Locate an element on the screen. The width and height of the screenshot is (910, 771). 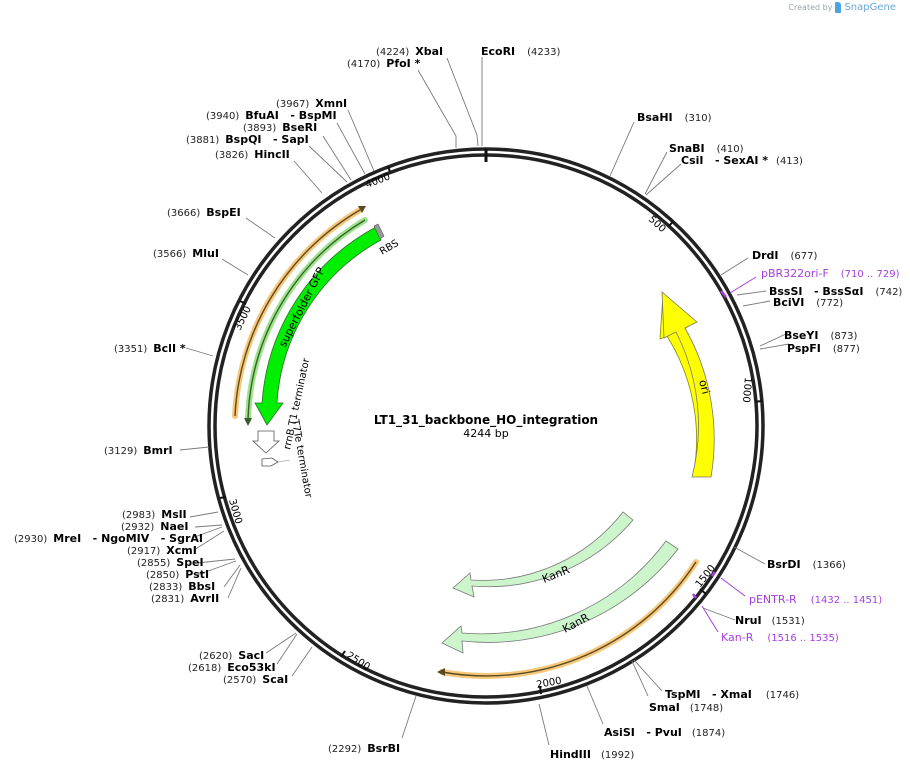
site-bsrbi: (2292) BsrBI is located at coordinates (364, 748).